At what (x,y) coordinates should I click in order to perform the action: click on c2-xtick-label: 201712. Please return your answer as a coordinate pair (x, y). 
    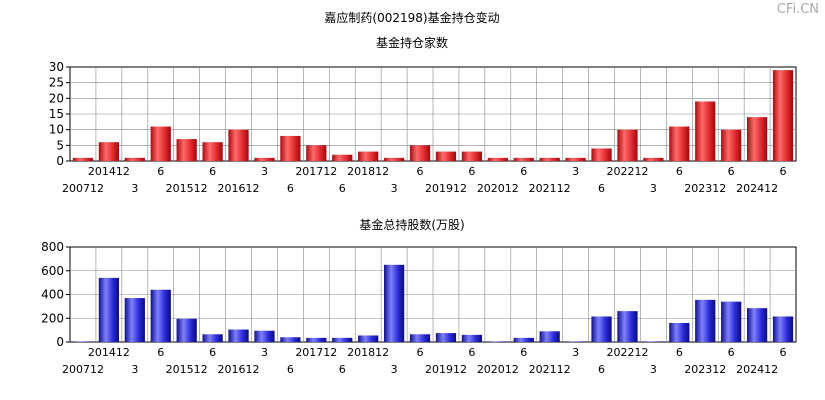
    Looking at the image, I should click on (316, 352).